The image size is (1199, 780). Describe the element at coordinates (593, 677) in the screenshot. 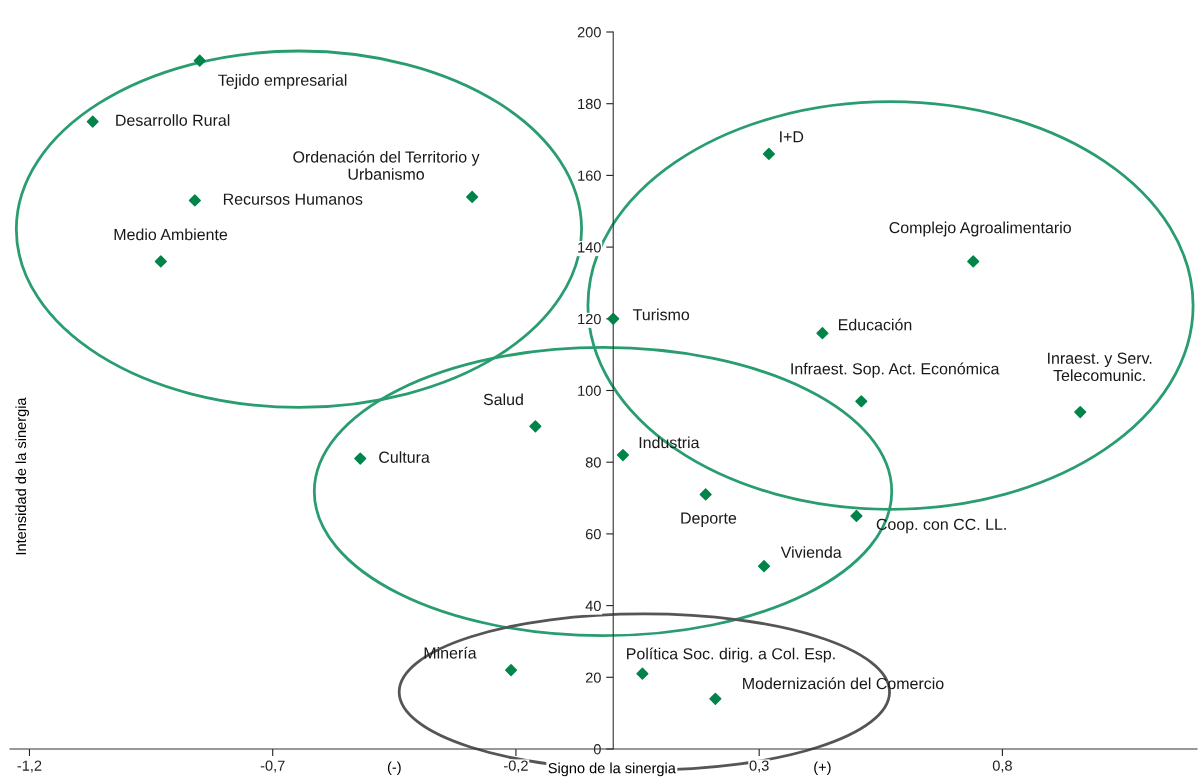

I see `y-tick-label: 20` at that location.